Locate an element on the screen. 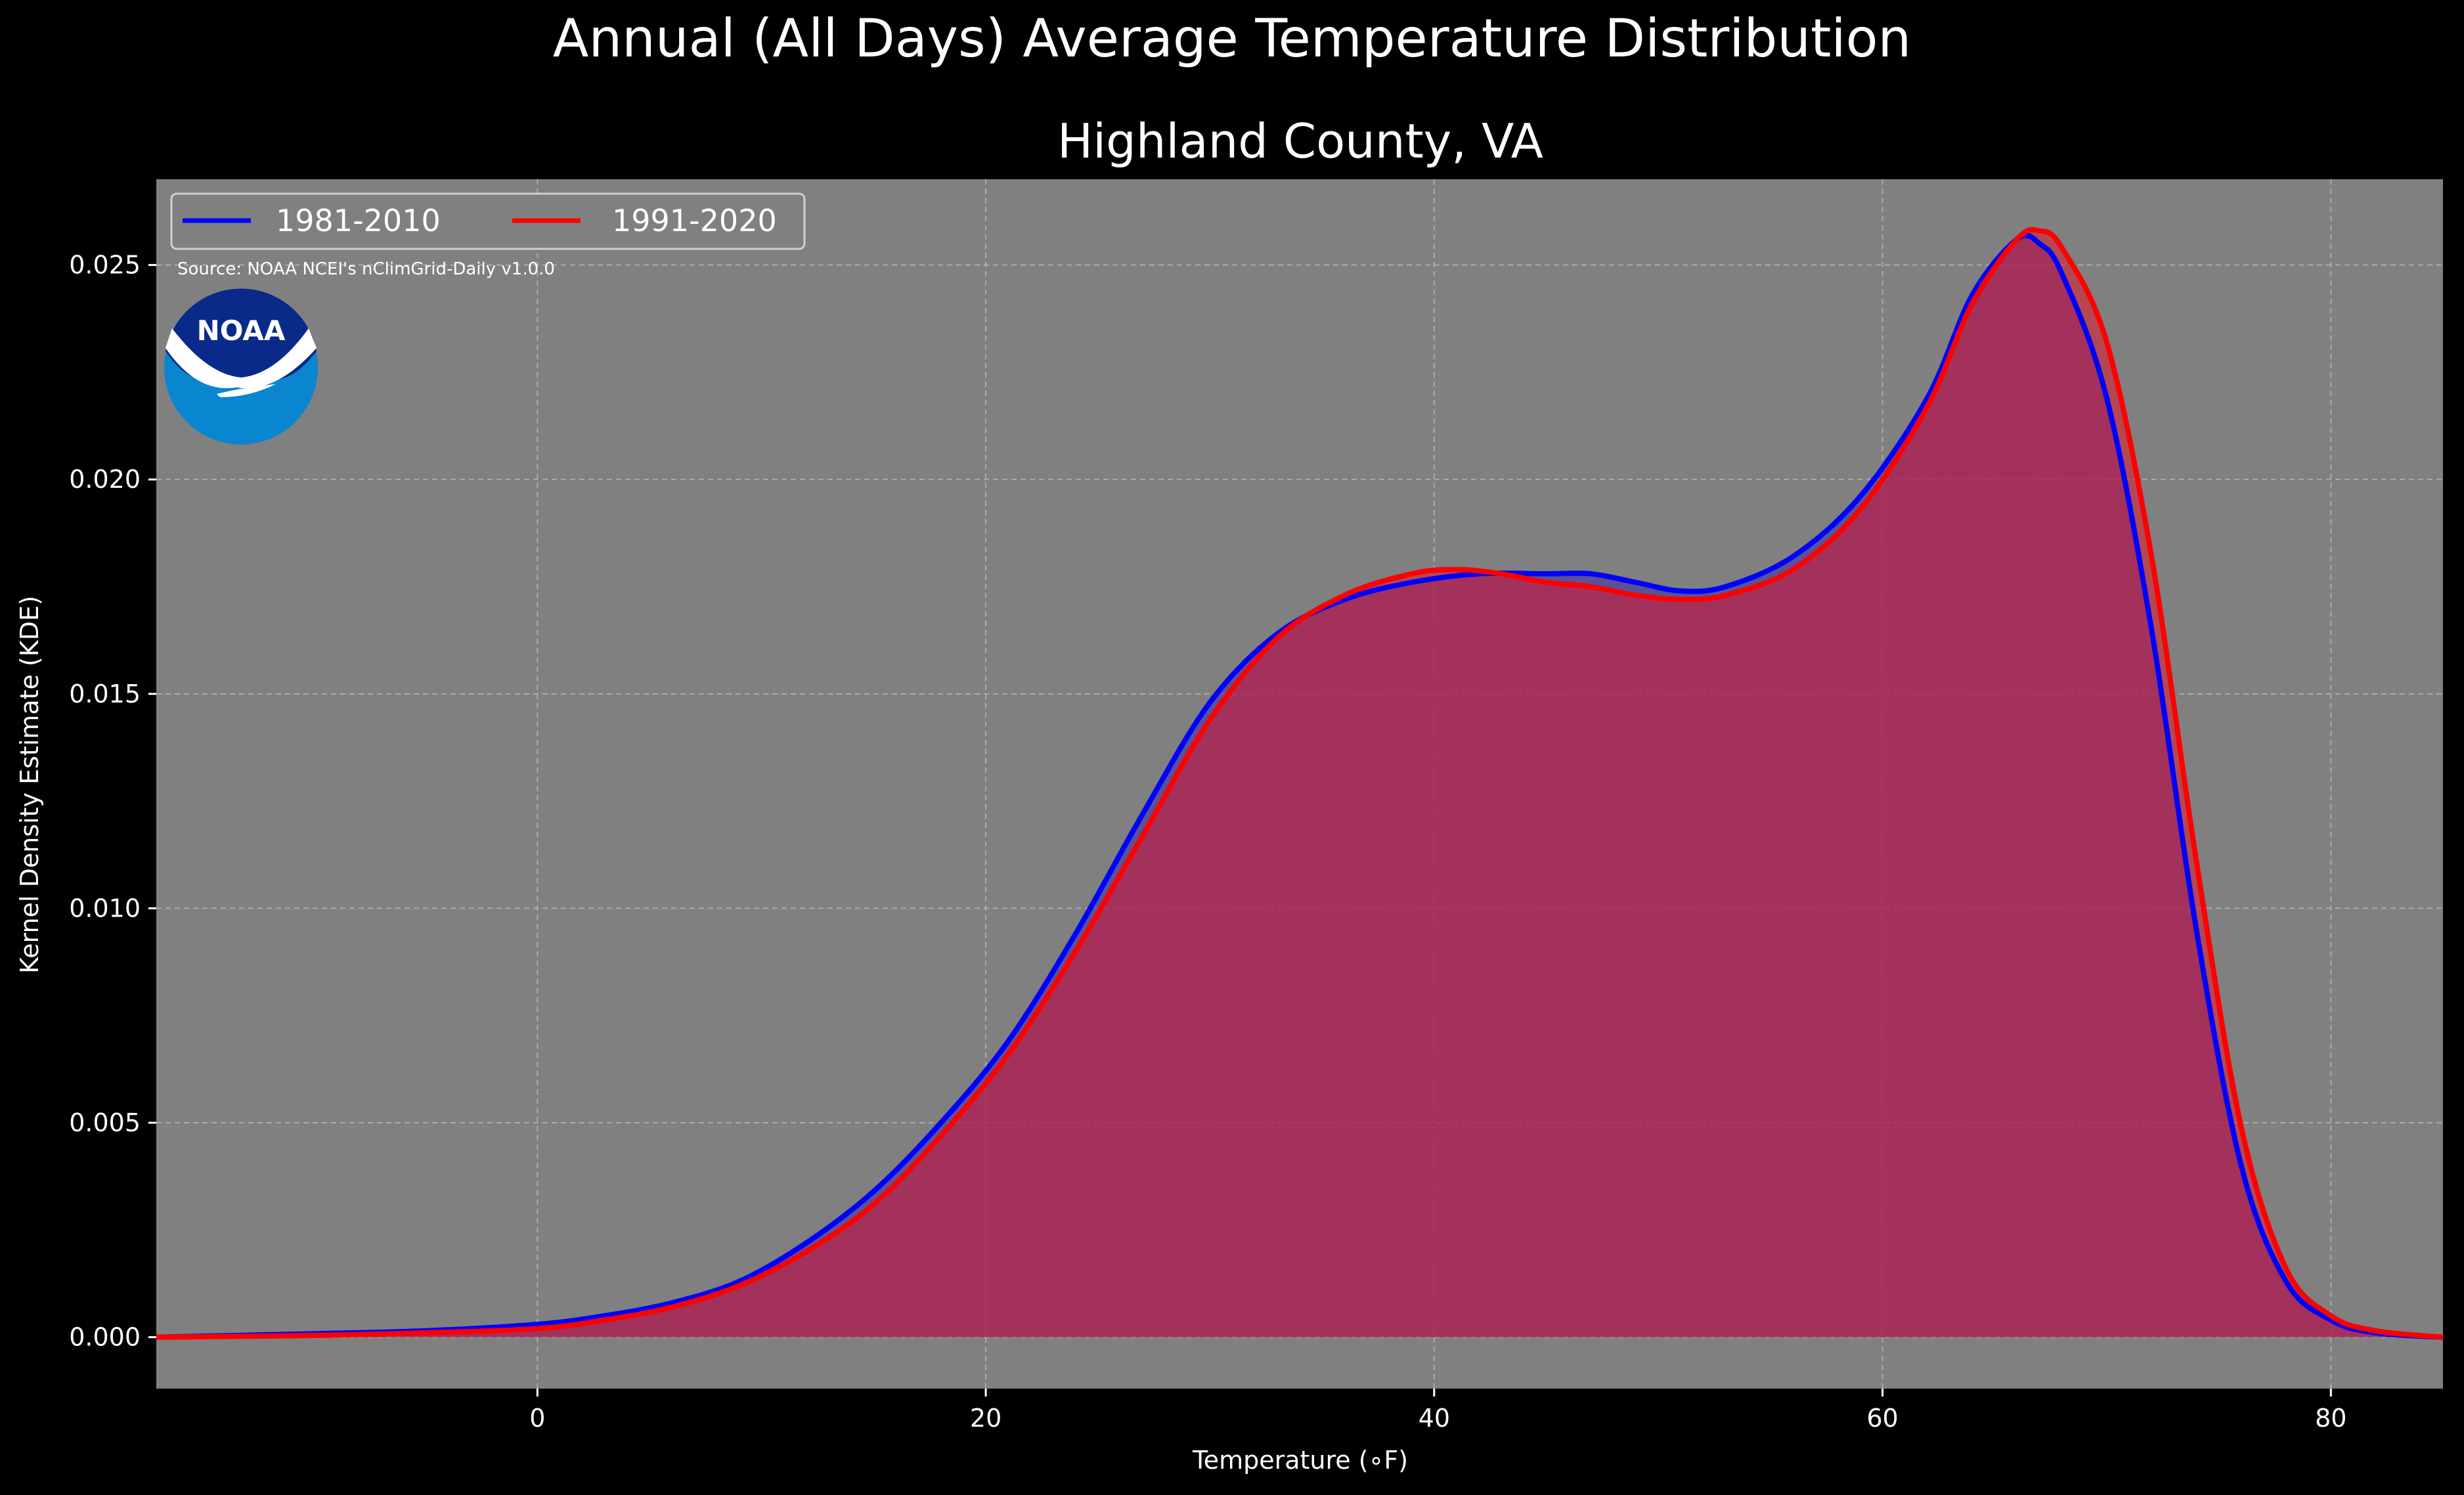  x-tick-label: 20 is located at coordinates (985, 1418).